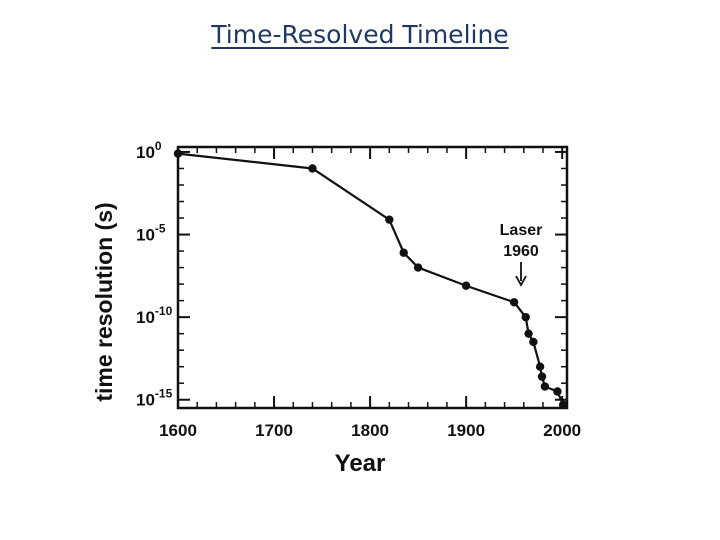  What do you see at coordinates (562, 430) in the screenshot?
I see `x-tick-label: 2000` at bounding box center [562, 430].